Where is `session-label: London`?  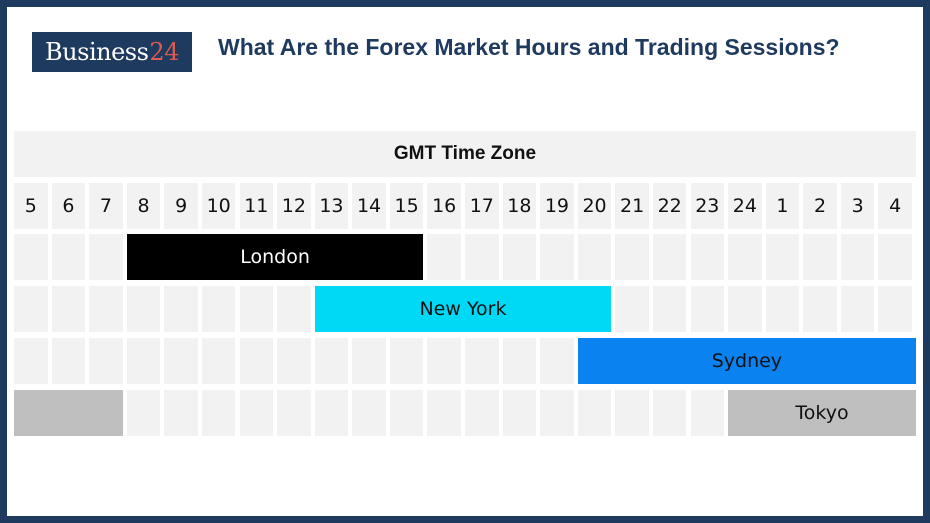 session-label: London is located at coordinates (275, 257).